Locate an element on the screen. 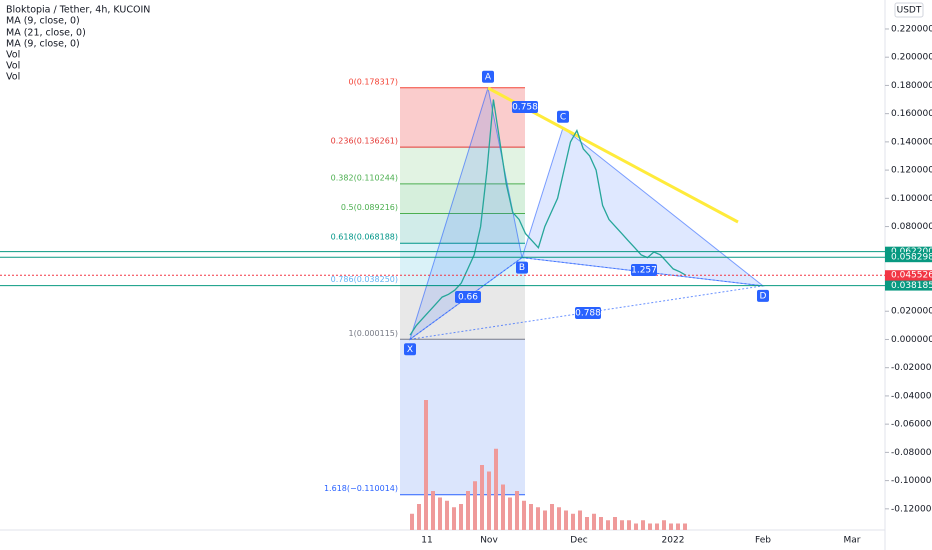  x-tick-label: 2022 is located at coordinates (673, 541).